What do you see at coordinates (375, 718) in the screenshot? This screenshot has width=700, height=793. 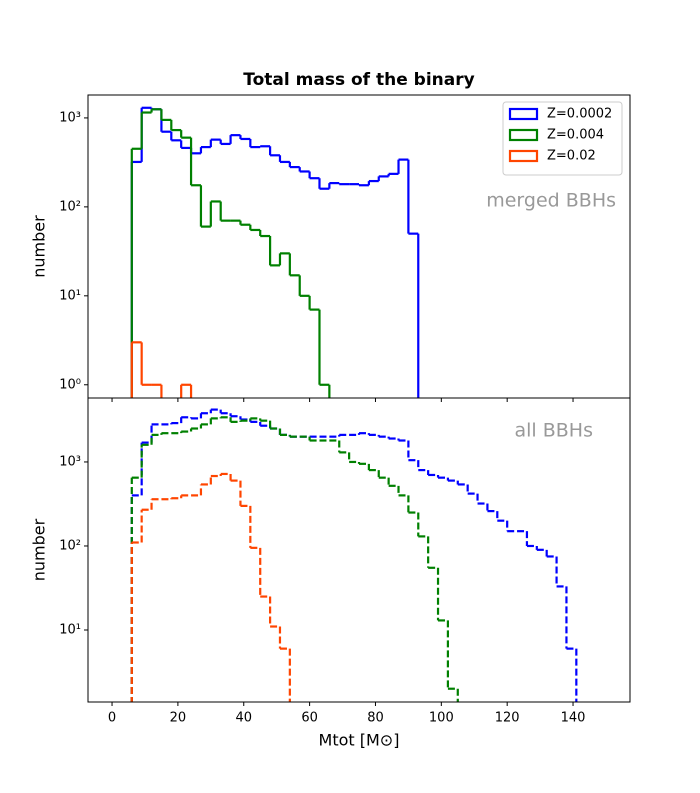 I see `x-tick-label: 80` at bounding box center [375, 718].